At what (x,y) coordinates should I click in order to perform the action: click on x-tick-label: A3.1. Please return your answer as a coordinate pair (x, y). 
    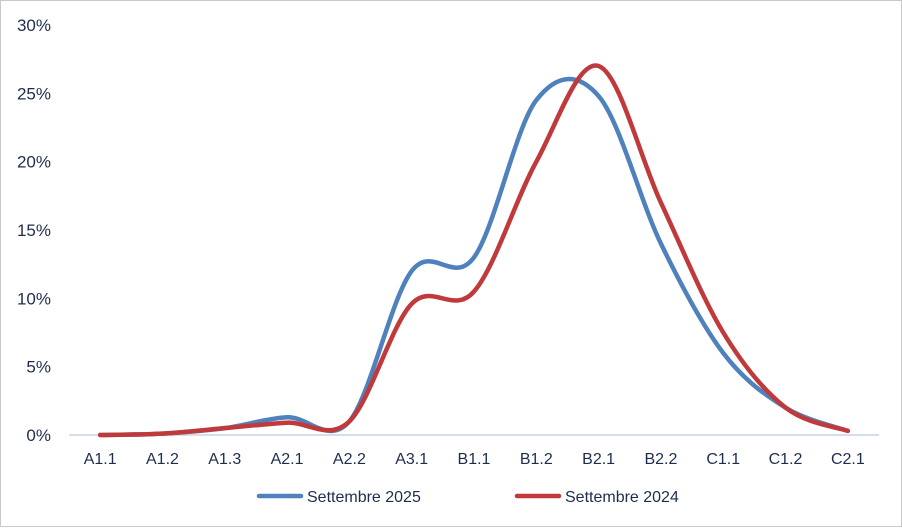
    Looking at the image, I should click on (411, 459).